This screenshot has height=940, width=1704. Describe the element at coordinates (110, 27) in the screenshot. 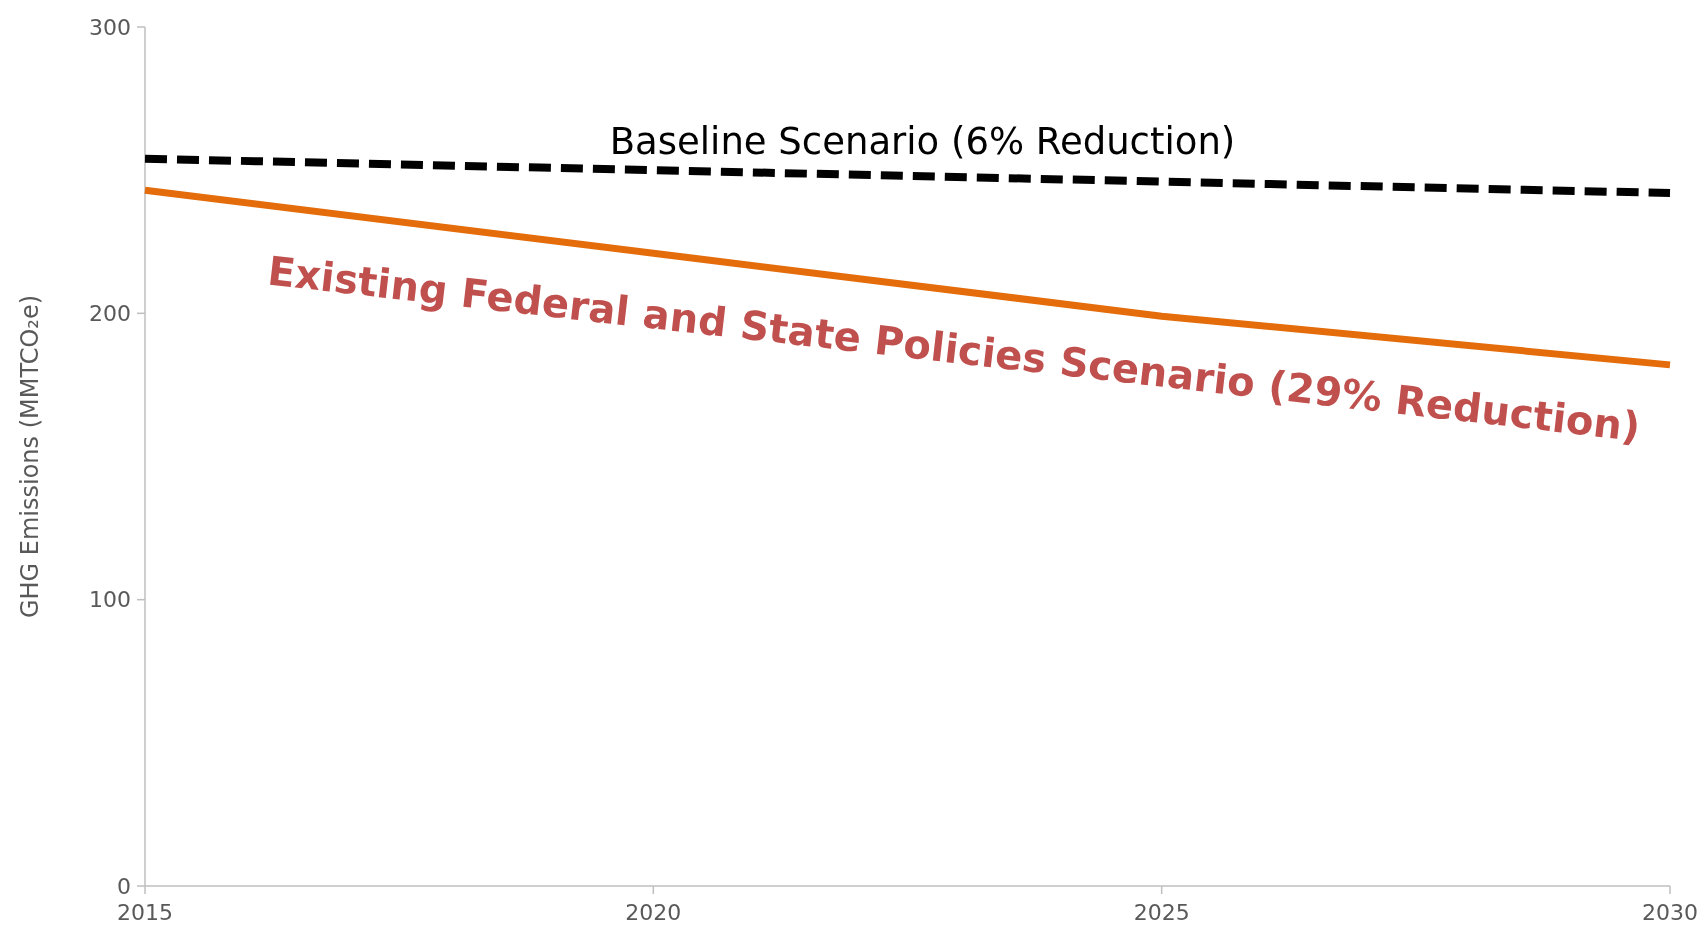

I see `y-tick-label: 300` at that location.